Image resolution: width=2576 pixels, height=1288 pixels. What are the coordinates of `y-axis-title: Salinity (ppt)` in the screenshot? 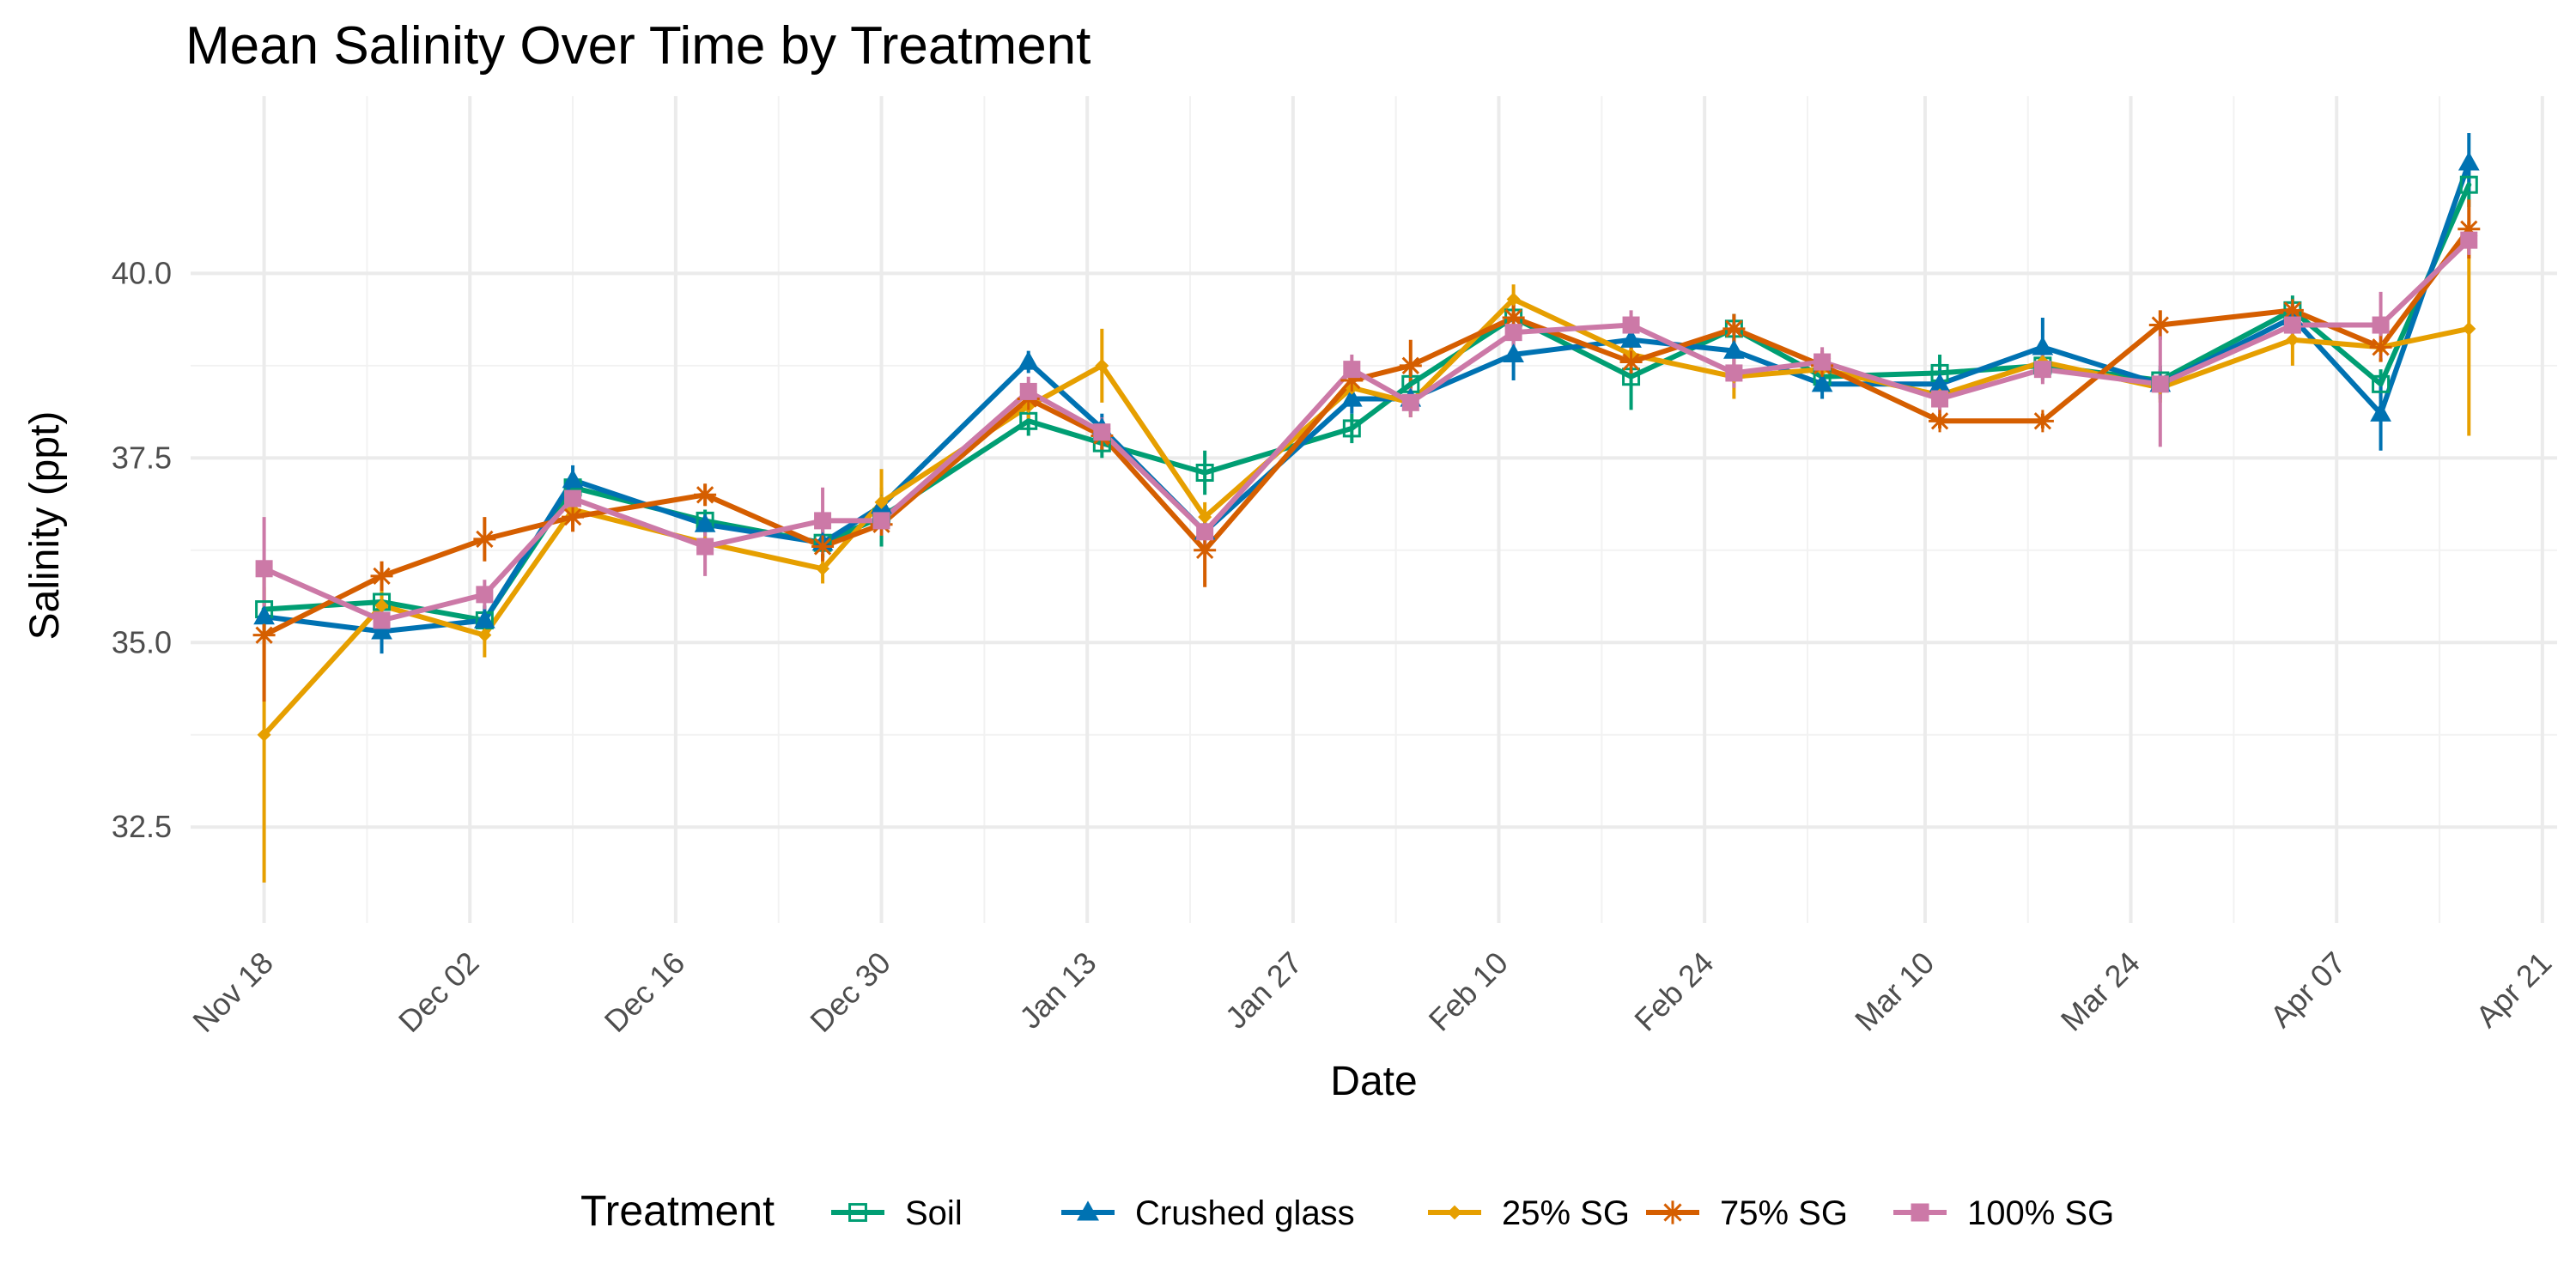 It's located at (45, 526).